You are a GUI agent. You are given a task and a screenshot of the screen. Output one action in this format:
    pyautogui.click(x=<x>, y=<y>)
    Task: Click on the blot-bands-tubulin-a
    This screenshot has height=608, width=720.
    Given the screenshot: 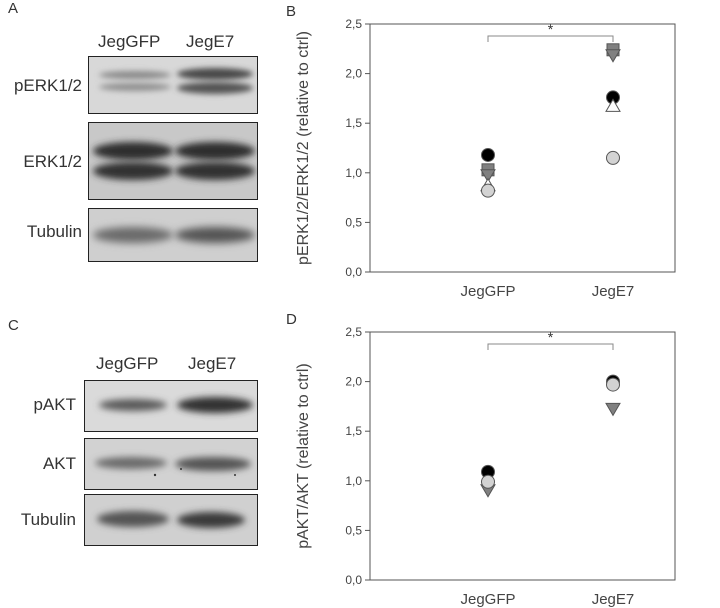 What is the action you would take?
    pyautogui.click(x=173, y=235)
    